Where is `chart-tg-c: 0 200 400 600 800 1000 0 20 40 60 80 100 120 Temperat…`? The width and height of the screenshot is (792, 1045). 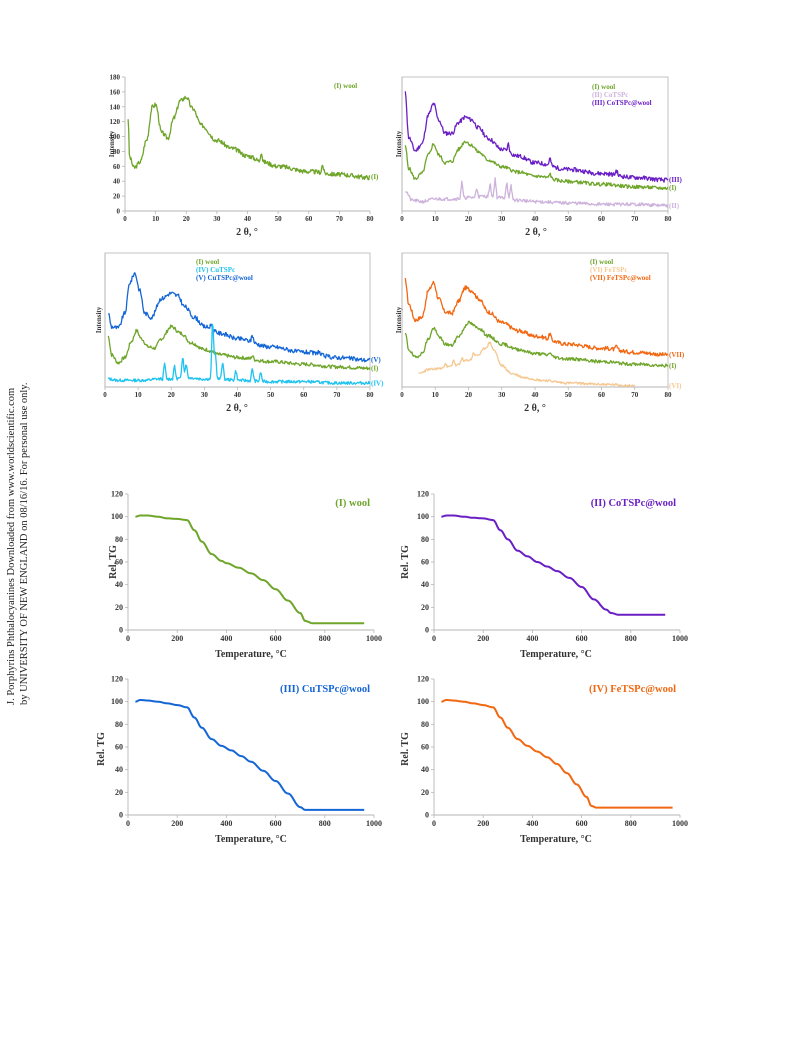 chart-tg-c: 0 200 400 600 800 1000 0 20 40 60 80 100 120 Temperat… is located at coordinates (239, 760).